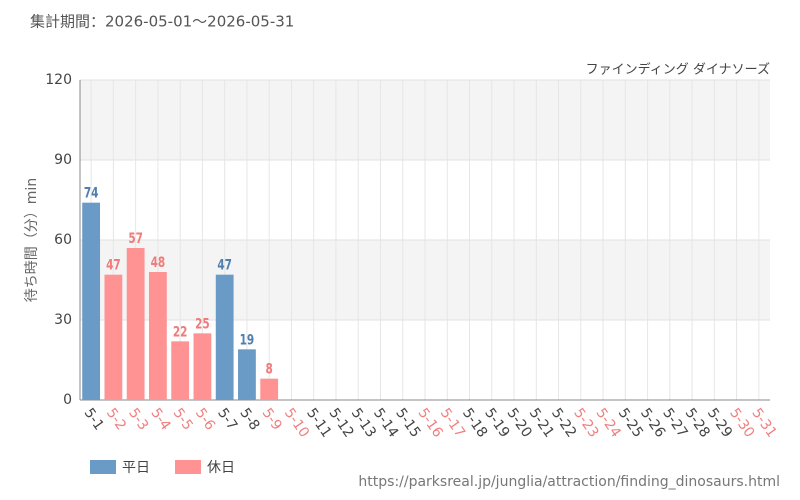 Image resolution: width=800 pixels, height=500 pixels. What do you see at coordinates (91, 193) in the screenshot?
I see `data-label: 74` at bounding box center [91, 193].